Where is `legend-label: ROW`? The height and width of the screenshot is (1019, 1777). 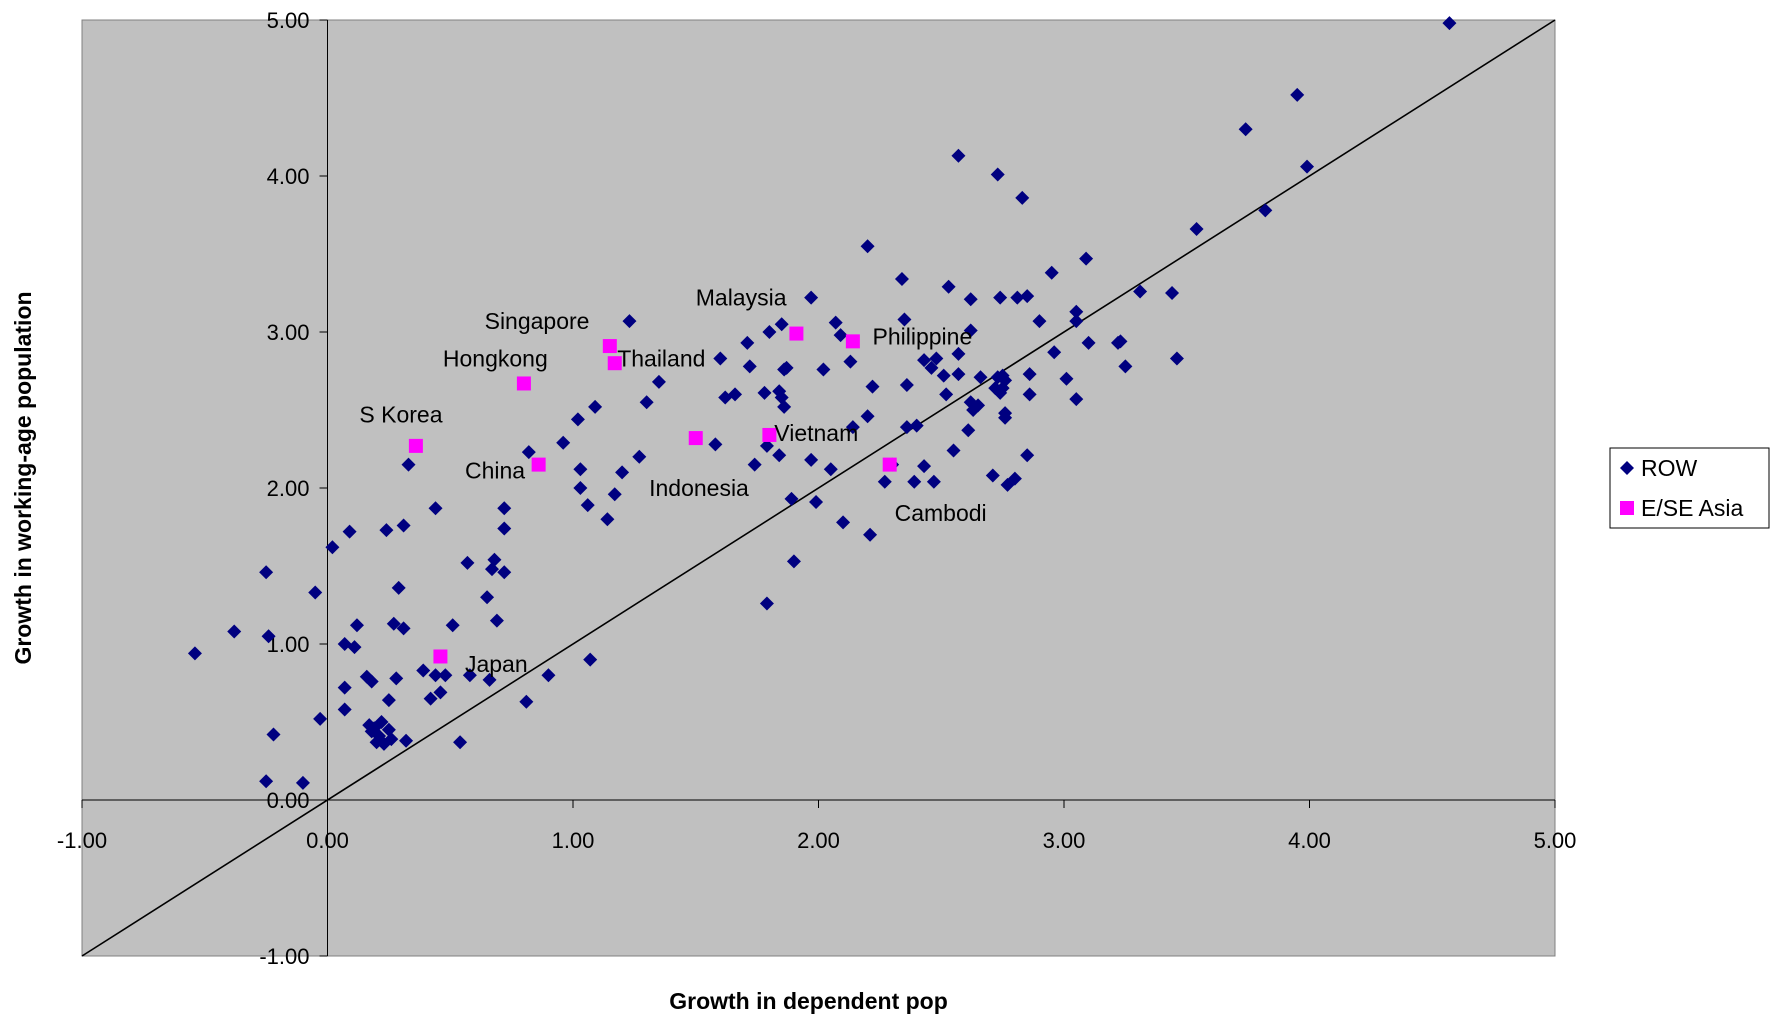
legend-label: ROW is located at coordinates (1669, 468).